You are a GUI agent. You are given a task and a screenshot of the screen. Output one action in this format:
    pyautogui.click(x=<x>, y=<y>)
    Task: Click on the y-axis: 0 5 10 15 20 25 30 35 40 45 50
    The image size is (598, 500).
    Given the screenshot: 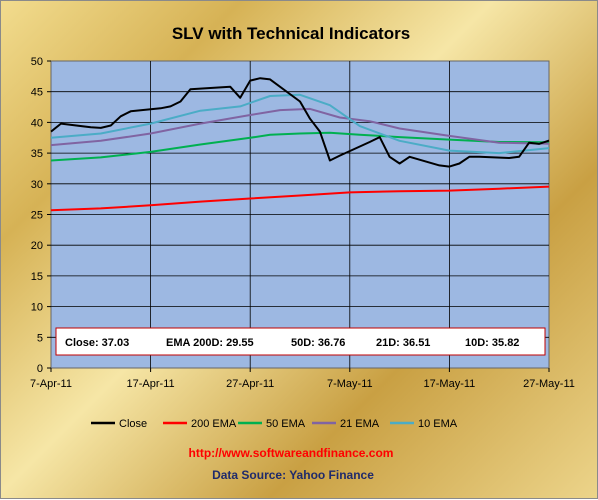 What is the action you would take?
    pyautogui.click(x=41, y=215)
    